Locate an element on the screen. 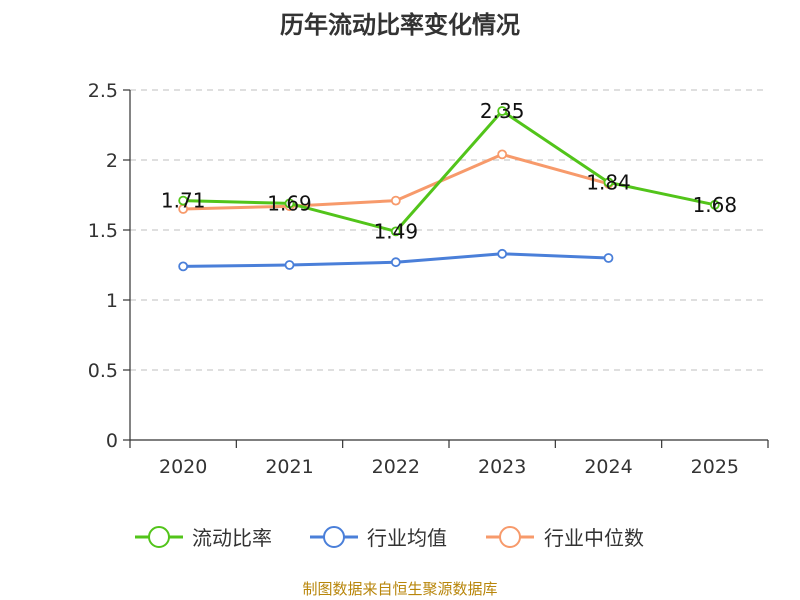 The width and height of the screenshot is (800, 600). x-tick-label: 2024 is located at coordinates (608, 467).